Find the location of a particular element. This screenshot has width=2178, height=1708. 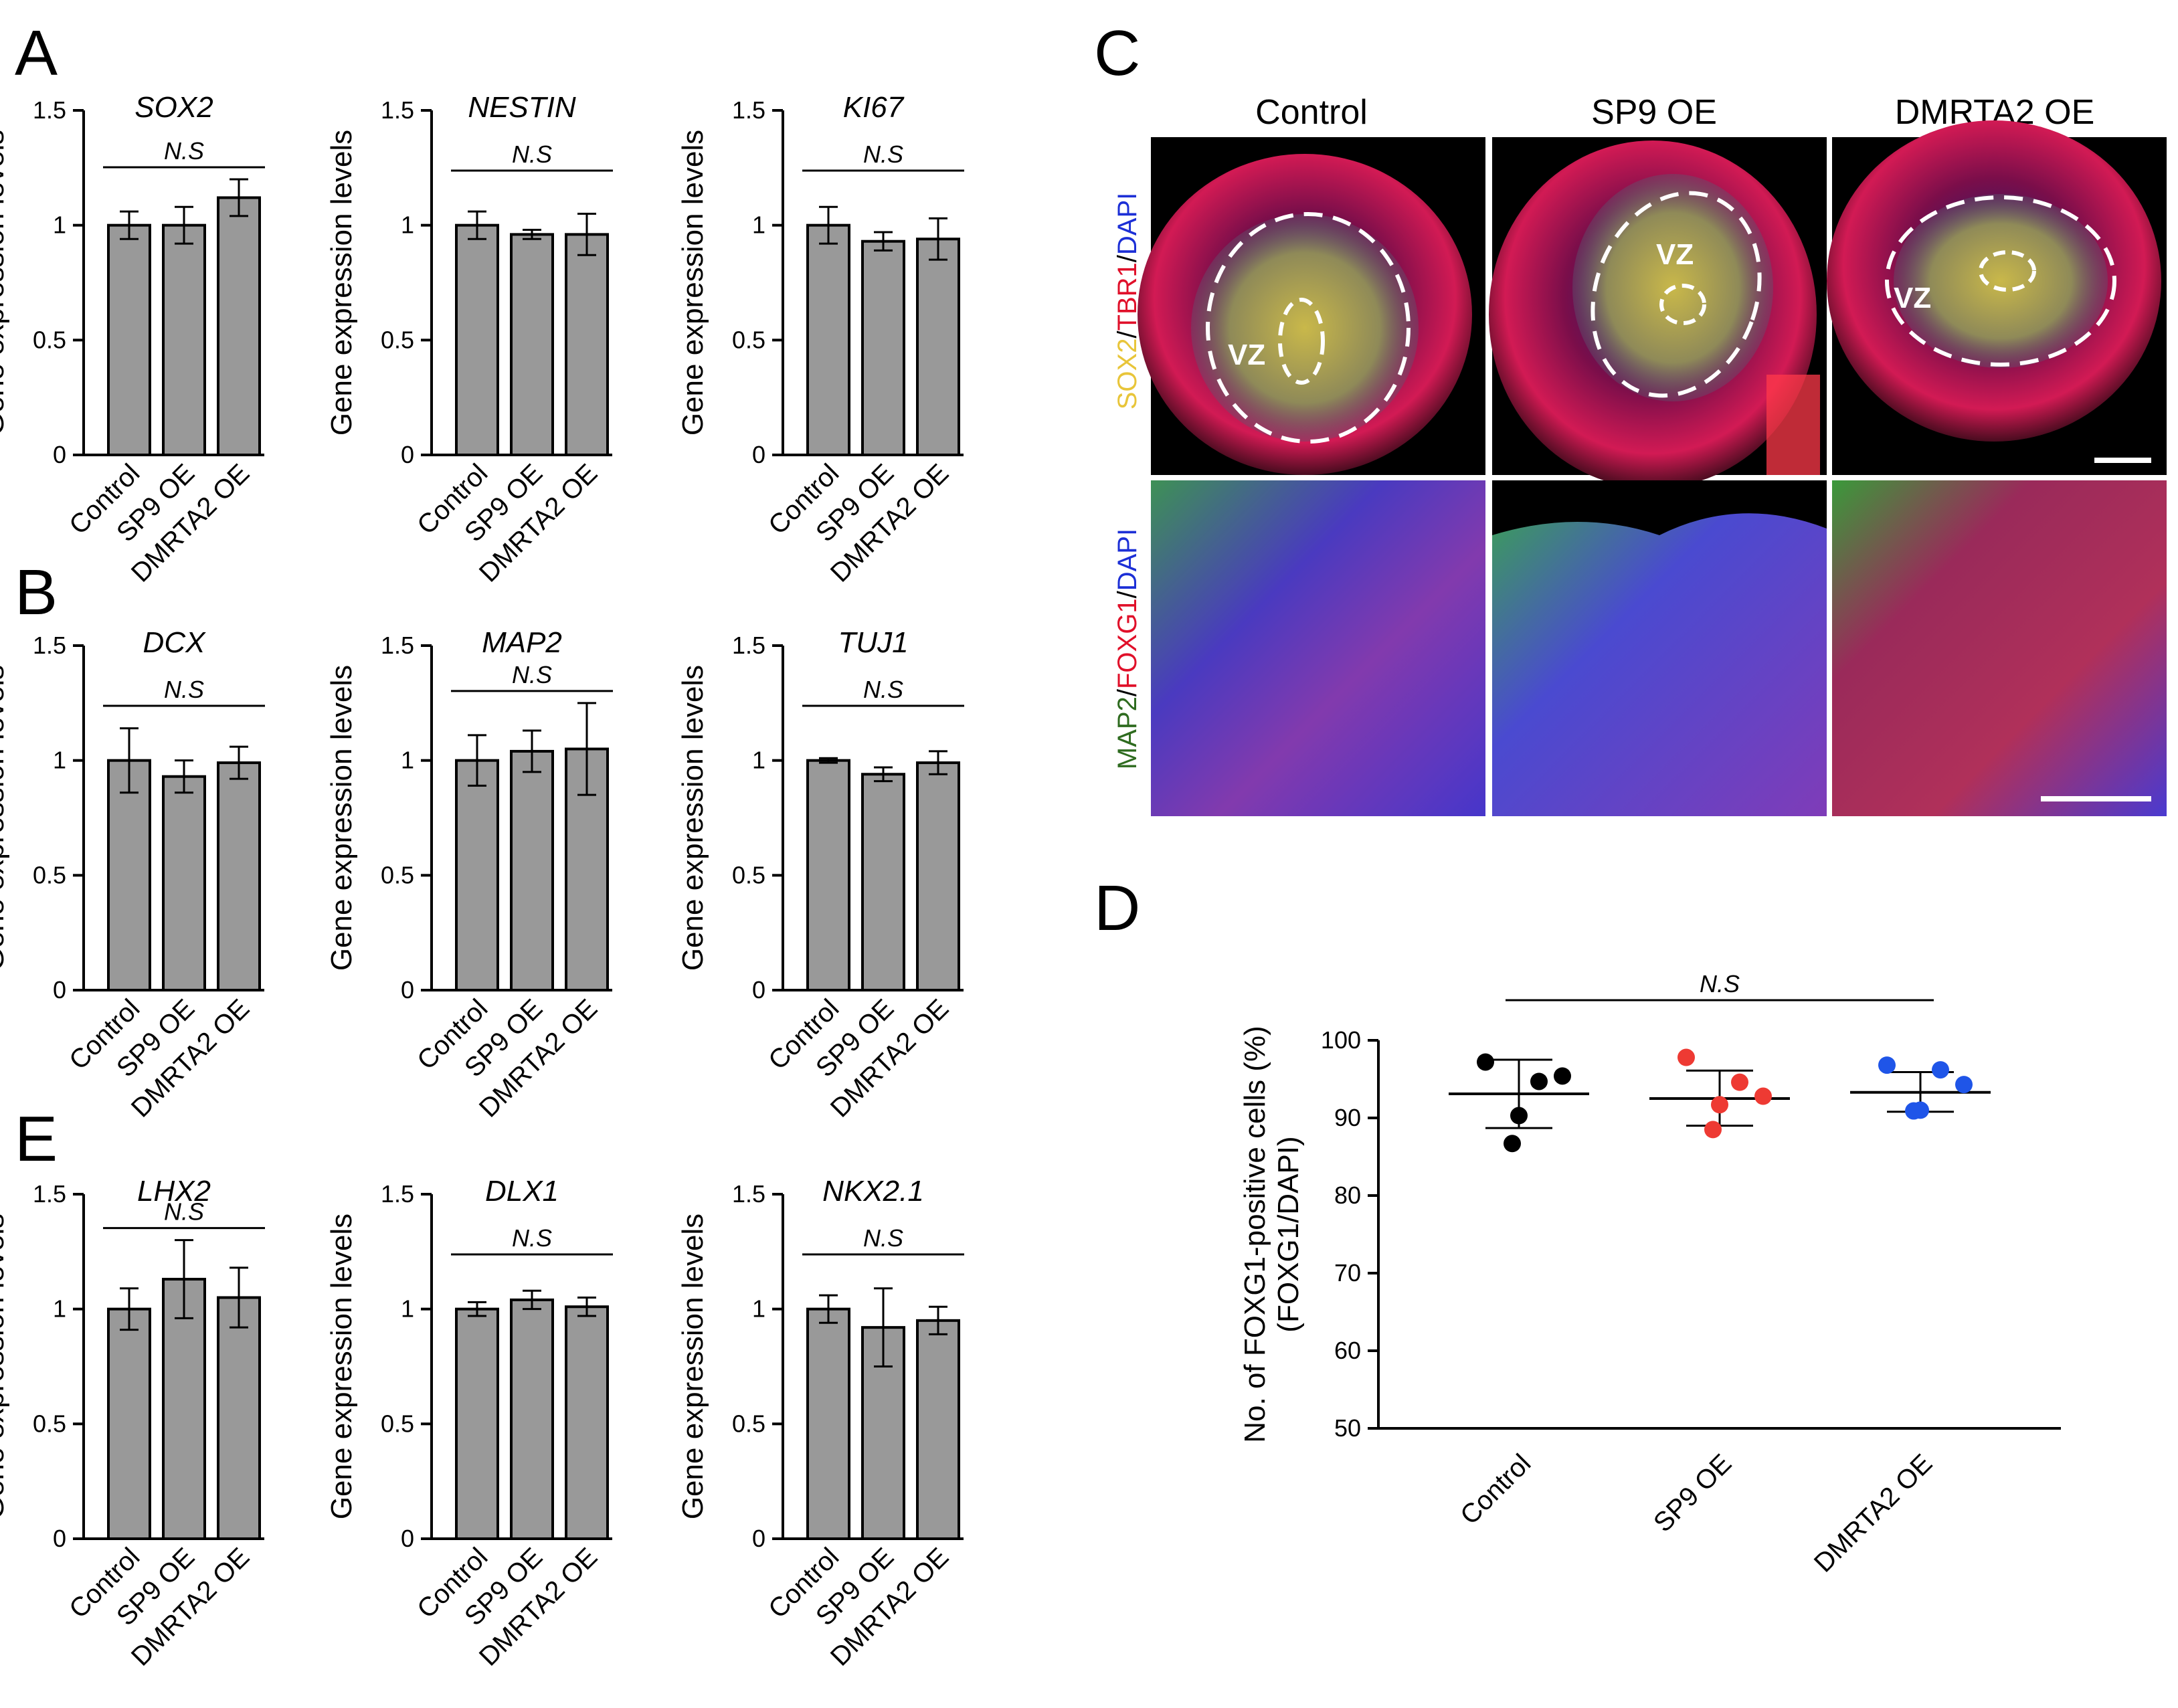

y-axis-label-sub: (FOXG1/DAPI) is located at coordinates (1288, 1234).